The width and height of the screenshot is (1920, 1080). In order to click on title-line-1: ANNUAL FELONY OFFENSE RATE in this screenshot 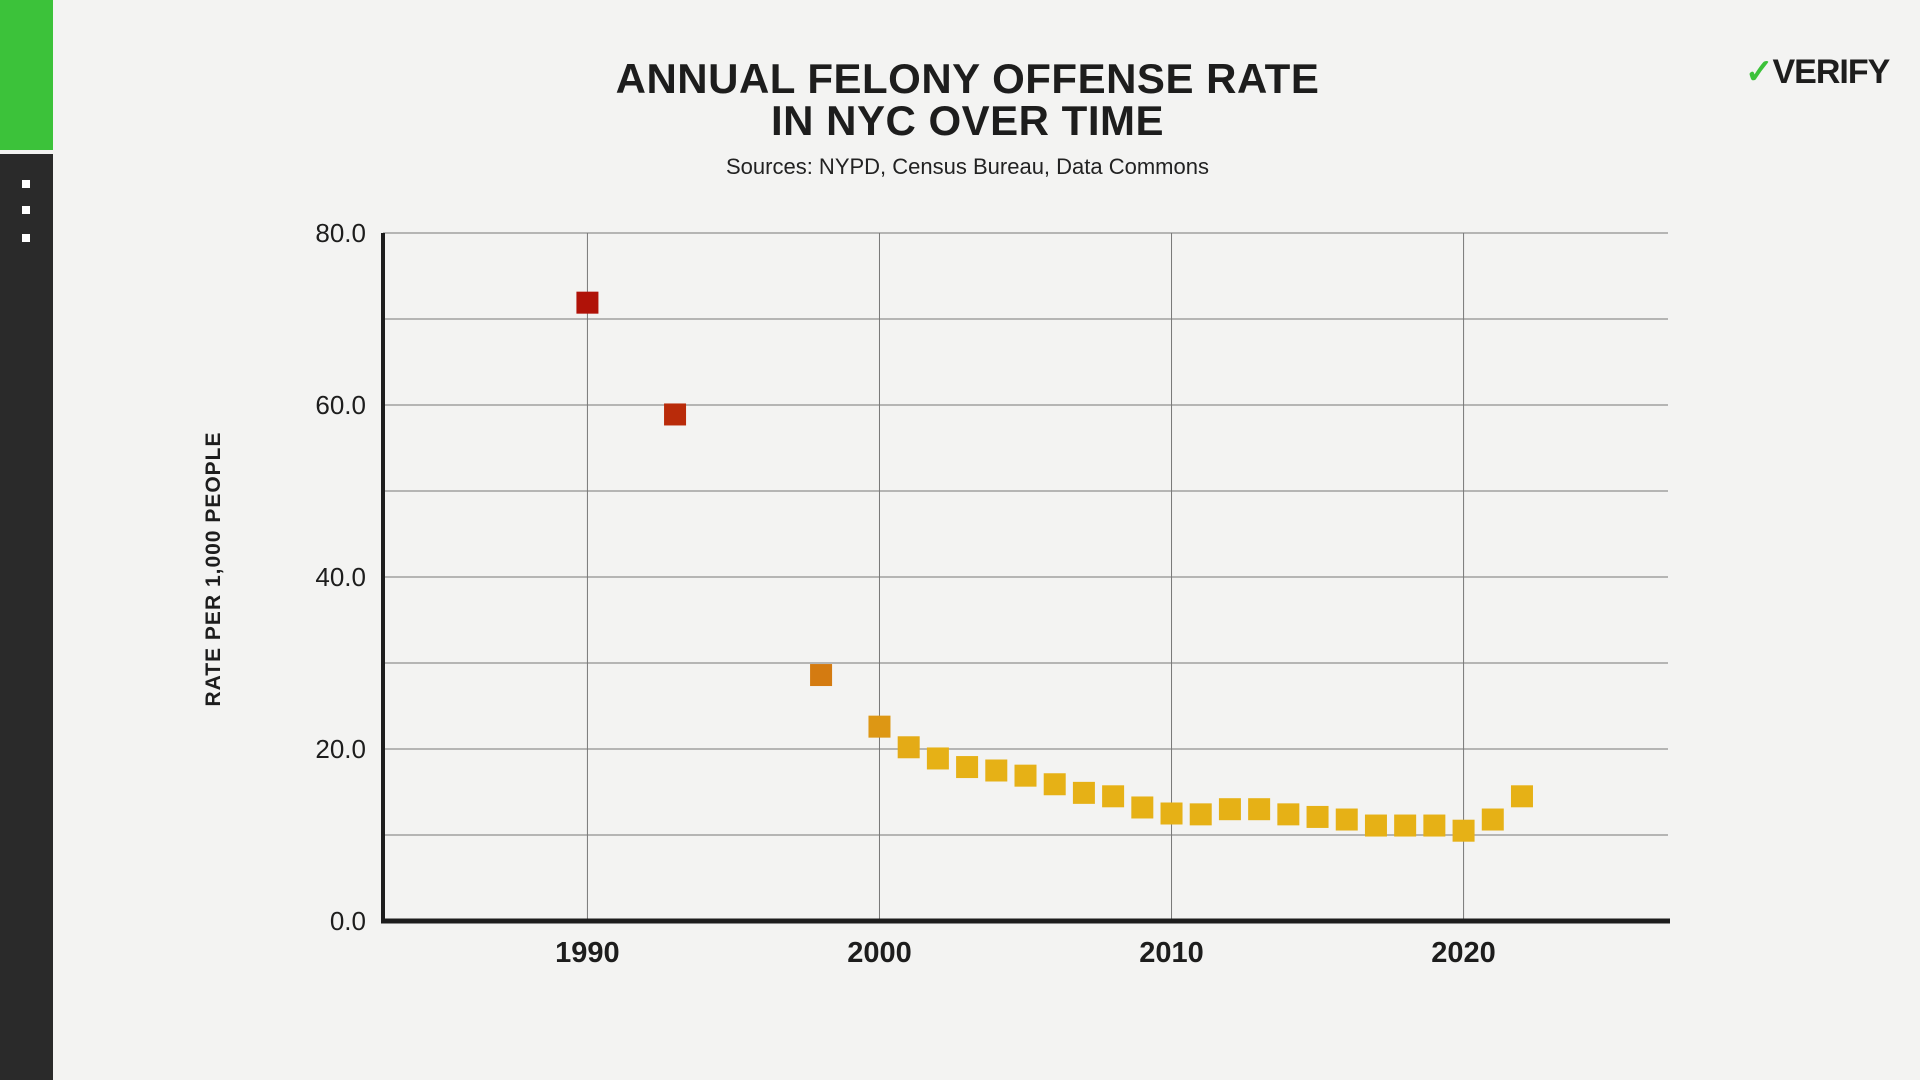, I will do `click(967, 78)`.